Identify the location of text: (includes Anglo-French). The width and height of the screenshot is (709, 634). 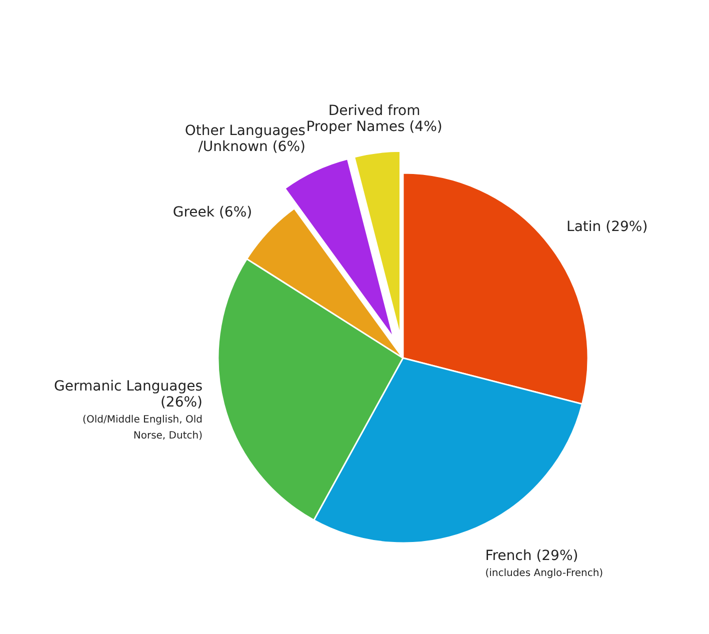
(544, 573).